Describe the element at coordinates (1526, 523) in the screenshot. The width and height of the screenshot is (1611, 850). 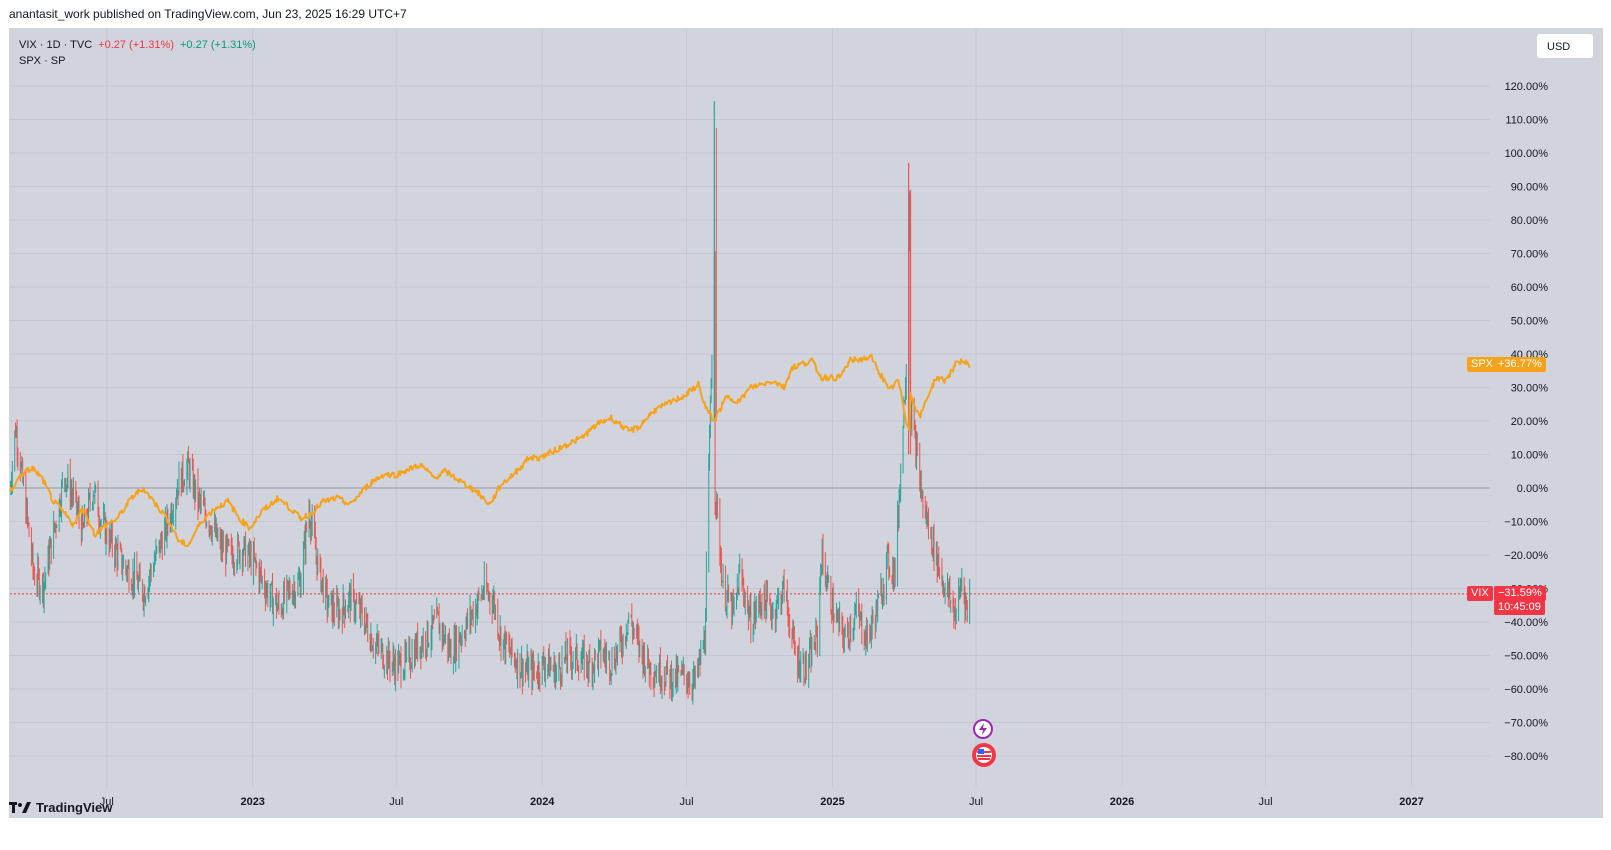
I see `y-tick-label: −10.00%` at that location.